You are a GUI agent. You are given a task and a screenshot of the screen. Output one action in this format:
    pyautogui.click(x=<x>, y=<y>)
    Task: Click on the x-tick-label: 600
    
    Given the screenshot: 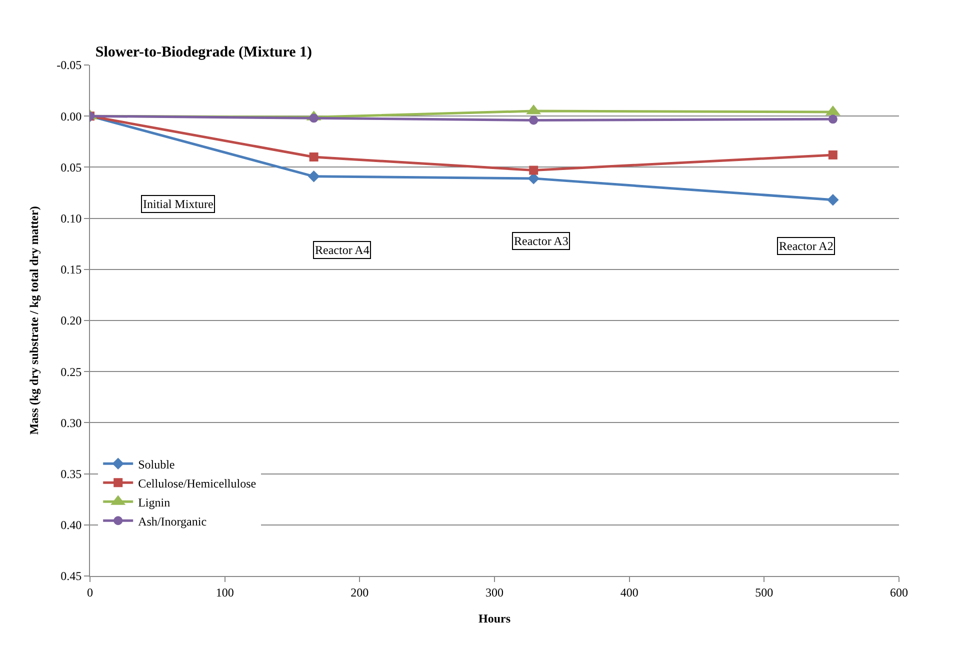 What is the action you would take?
    pyautogui.click(x=899, y=592)
    